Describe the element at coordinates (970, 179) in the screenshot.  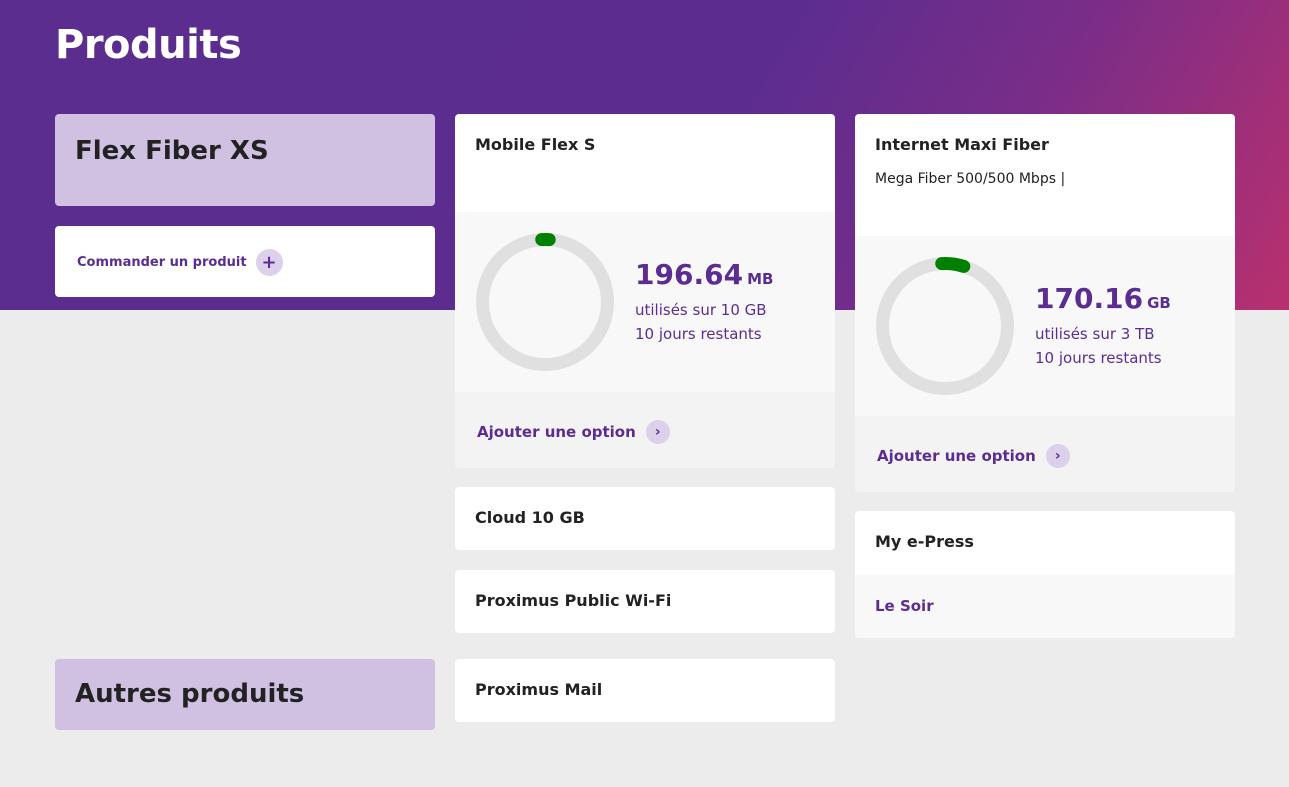
I see `internet-subtitle: Mega Fiber 500/500 Mbps |` at that location.